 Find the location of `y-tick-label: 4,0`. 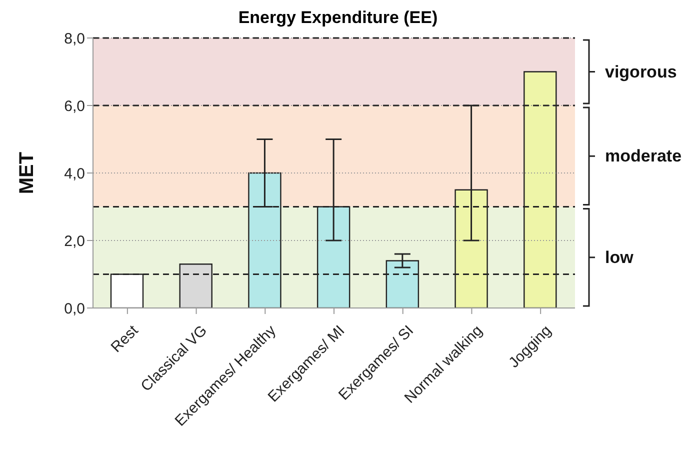

y-tick-label: 4,0 is located at coordinates (74, 173).